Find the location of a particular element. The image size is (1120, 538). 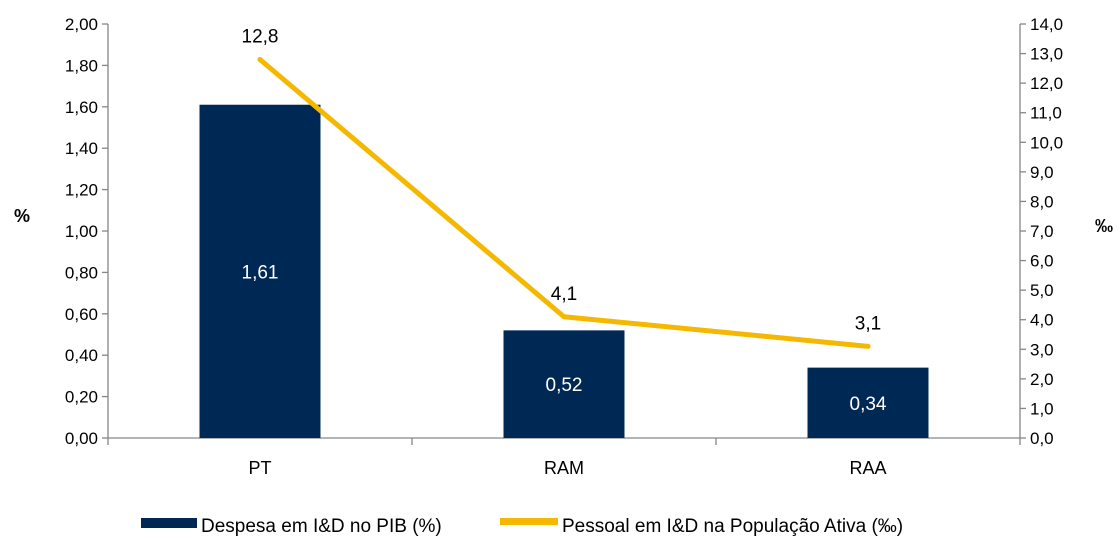

right-tick-label: 8,0 is located at coordinates (1042, 201).